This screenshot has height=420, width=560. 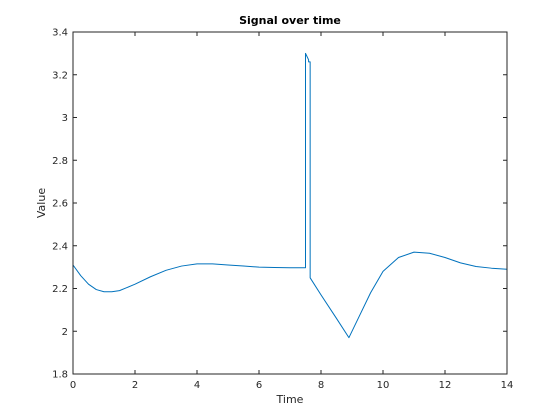 What do you see at coordinates (65, 332) in the screenshot?
I see `y-tick-label: 2` at bounding box center [65, 332].